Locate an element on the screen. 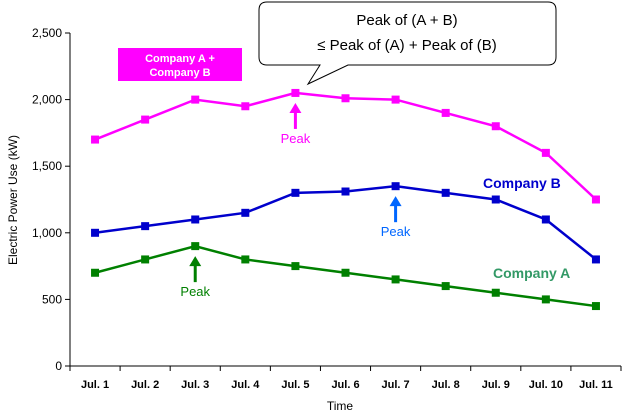 The image size is (636, 416). x-tick-label: Jul. 8 is located at coordinates (446, 385).